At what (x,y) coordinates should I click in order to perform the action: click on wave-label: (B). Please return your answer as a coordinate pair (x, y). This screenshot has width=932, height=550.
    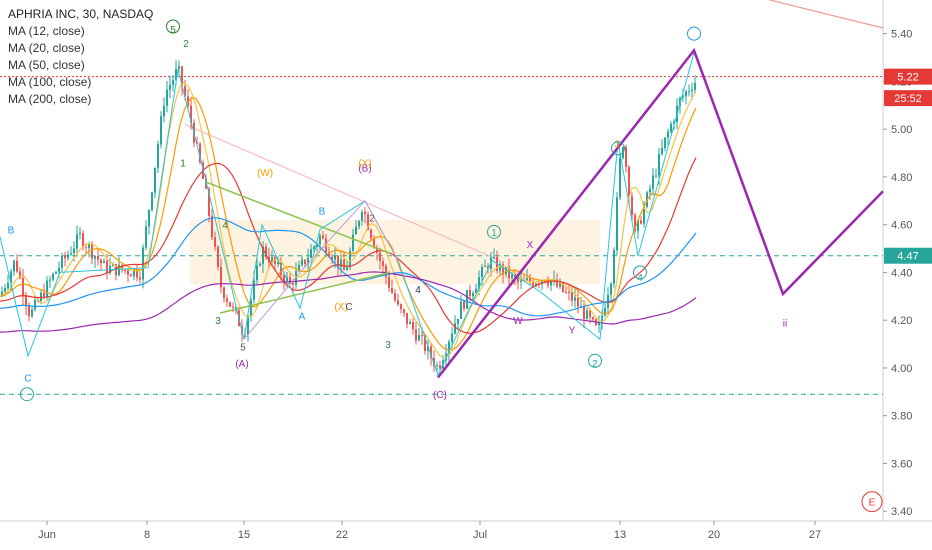
    Looking at the image, I should click on (364, 168).